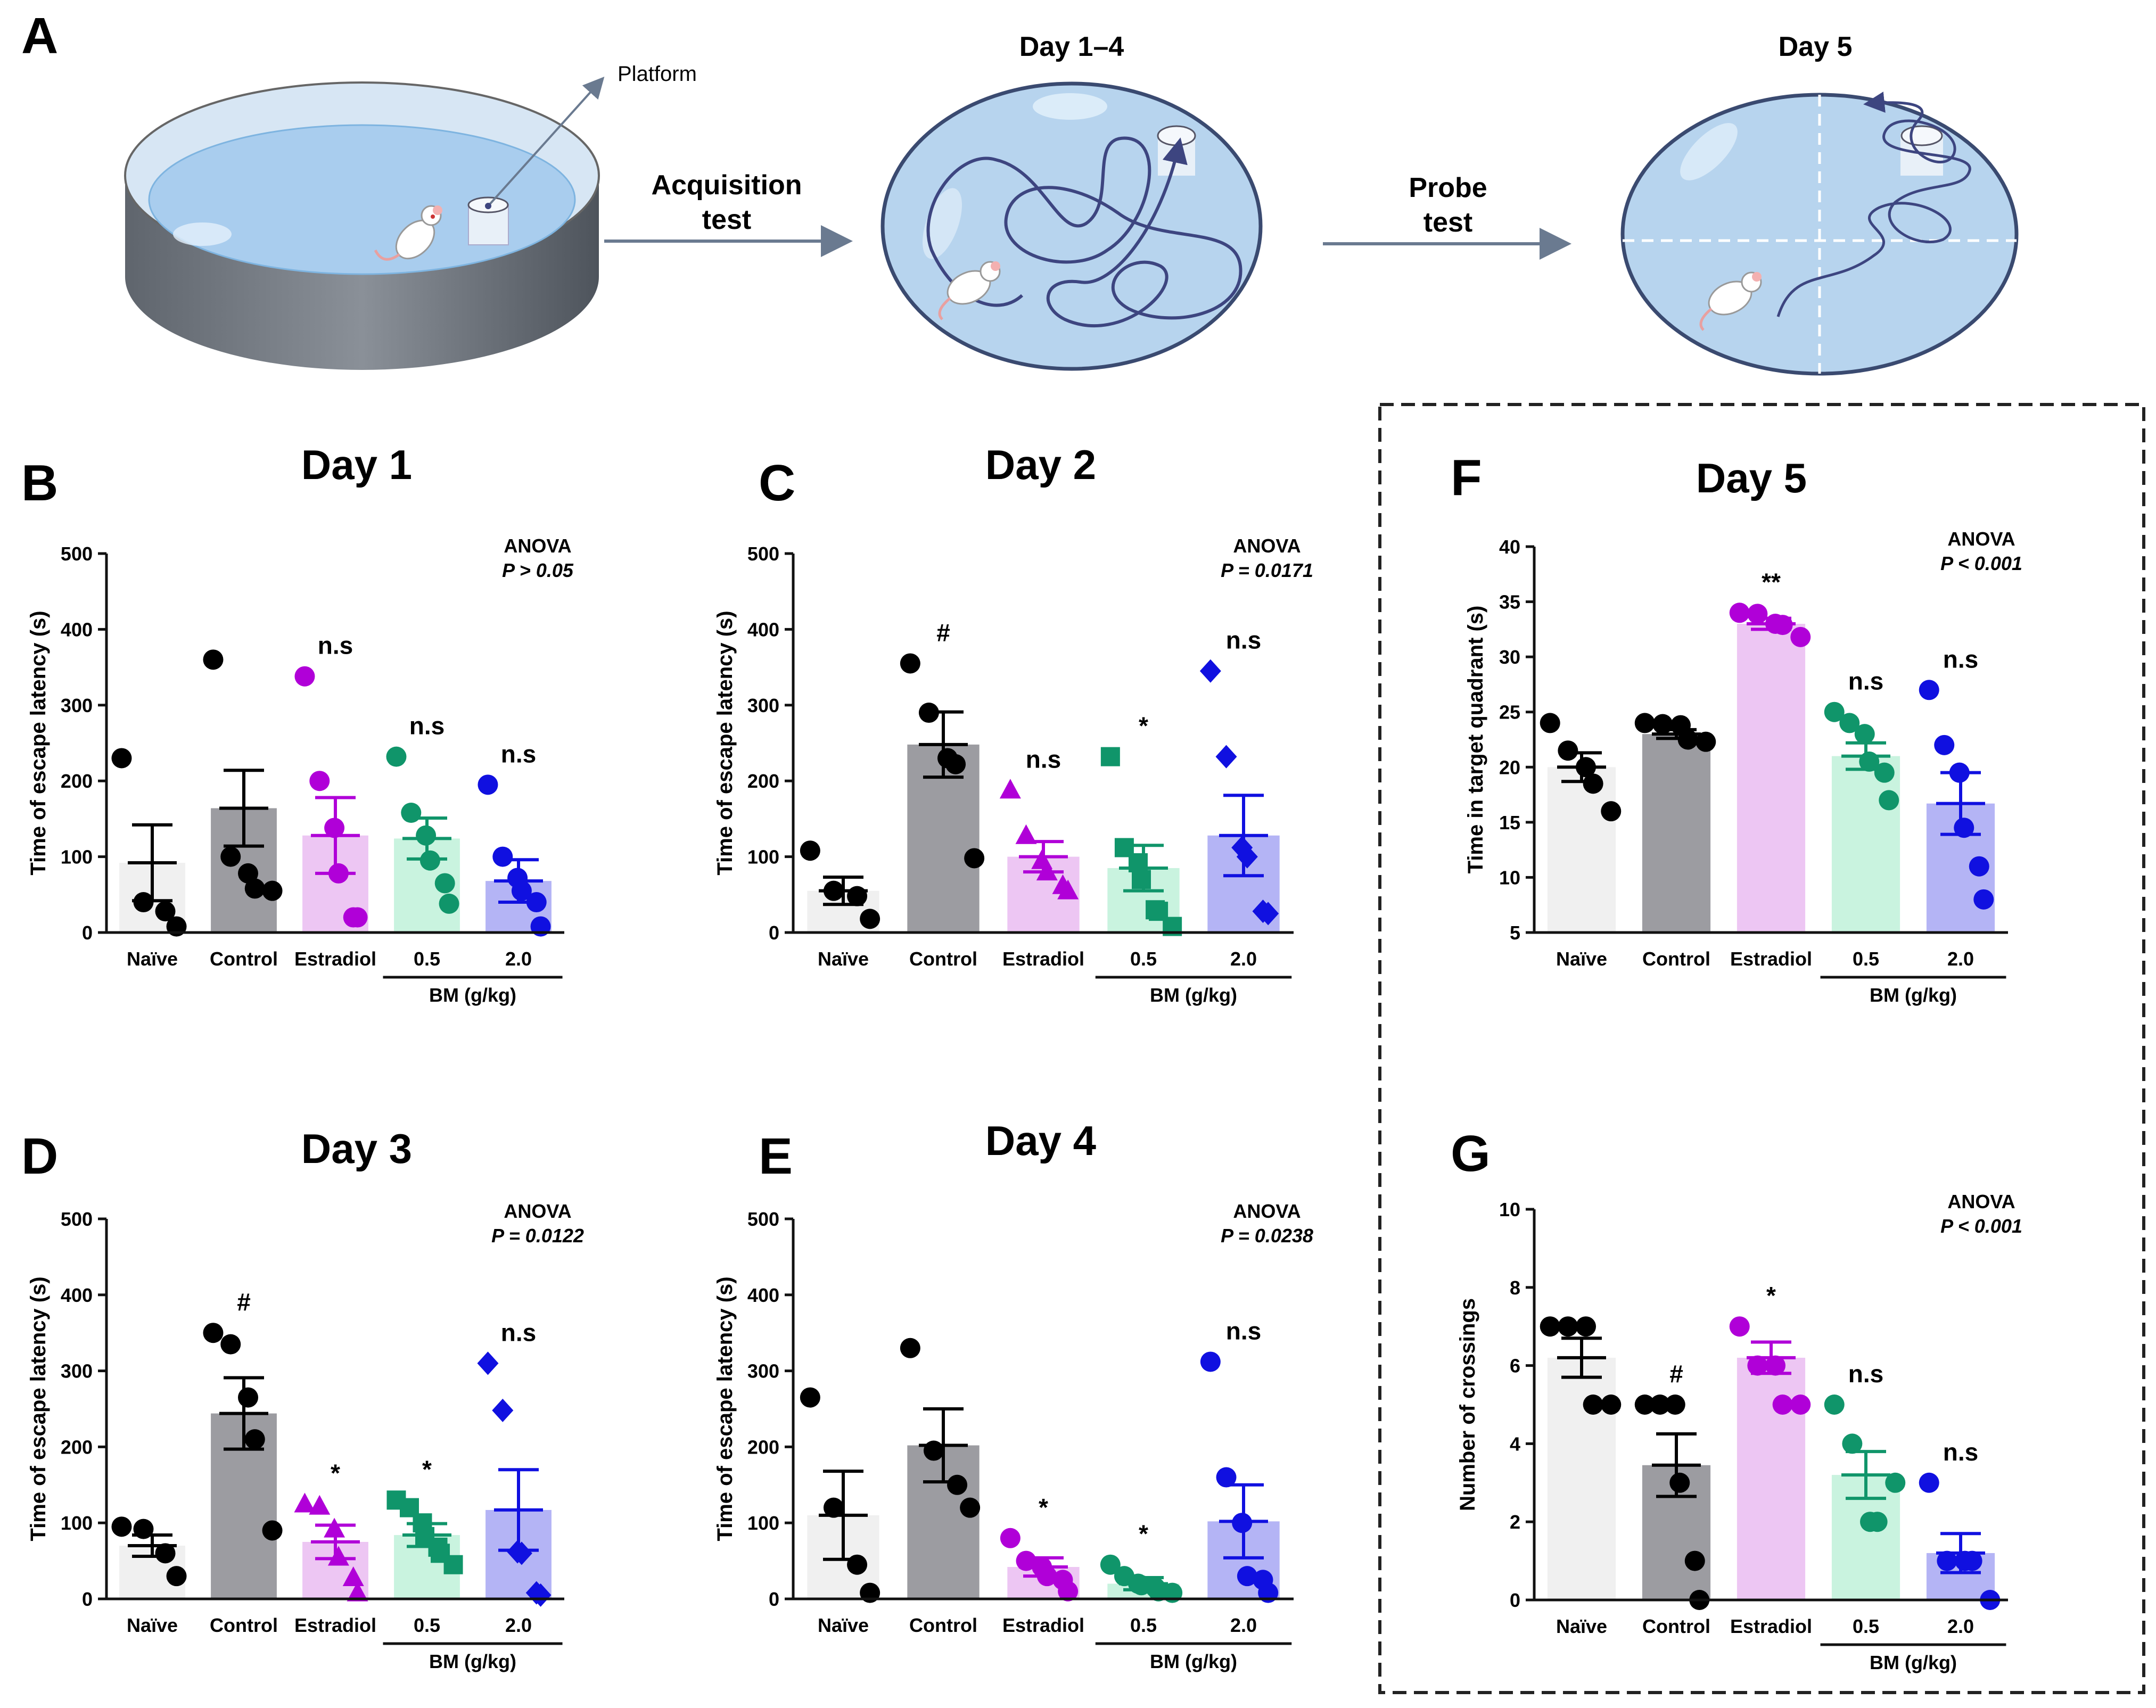 The height and width of the screenshot is (1708, 2156). I want to click on y-tick-label: 8, so click(1515, 1288).